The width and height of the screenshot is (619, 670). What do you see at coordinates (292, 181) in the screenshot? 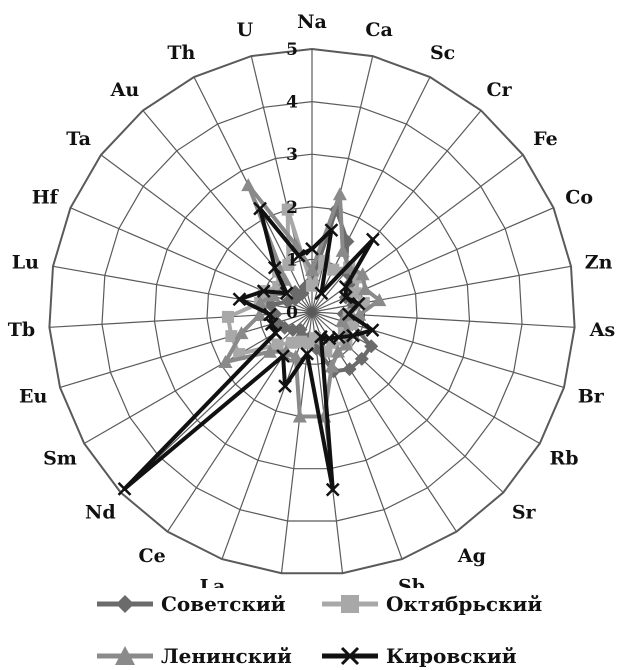
I see `radial-tick-labels: 0 1 2 3 4 5` at bounding box center [292, 181].